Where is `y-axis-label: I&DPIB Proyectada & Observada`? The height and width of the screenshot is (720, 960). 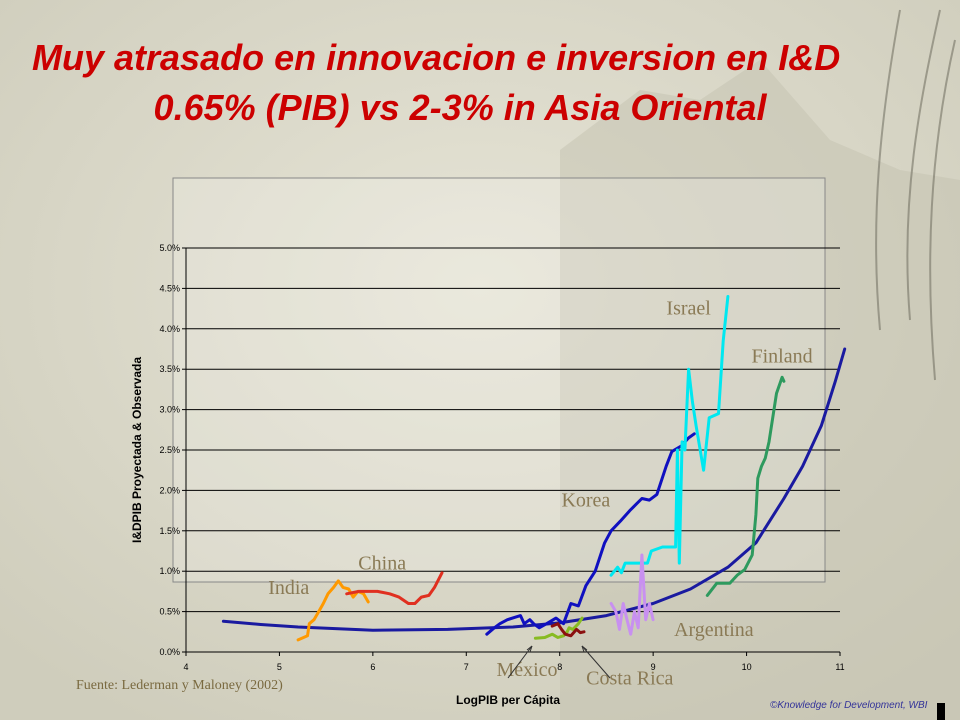 y-axis-label: I&DPIB Proyectada & Observada is located at coordinates (137, 450).